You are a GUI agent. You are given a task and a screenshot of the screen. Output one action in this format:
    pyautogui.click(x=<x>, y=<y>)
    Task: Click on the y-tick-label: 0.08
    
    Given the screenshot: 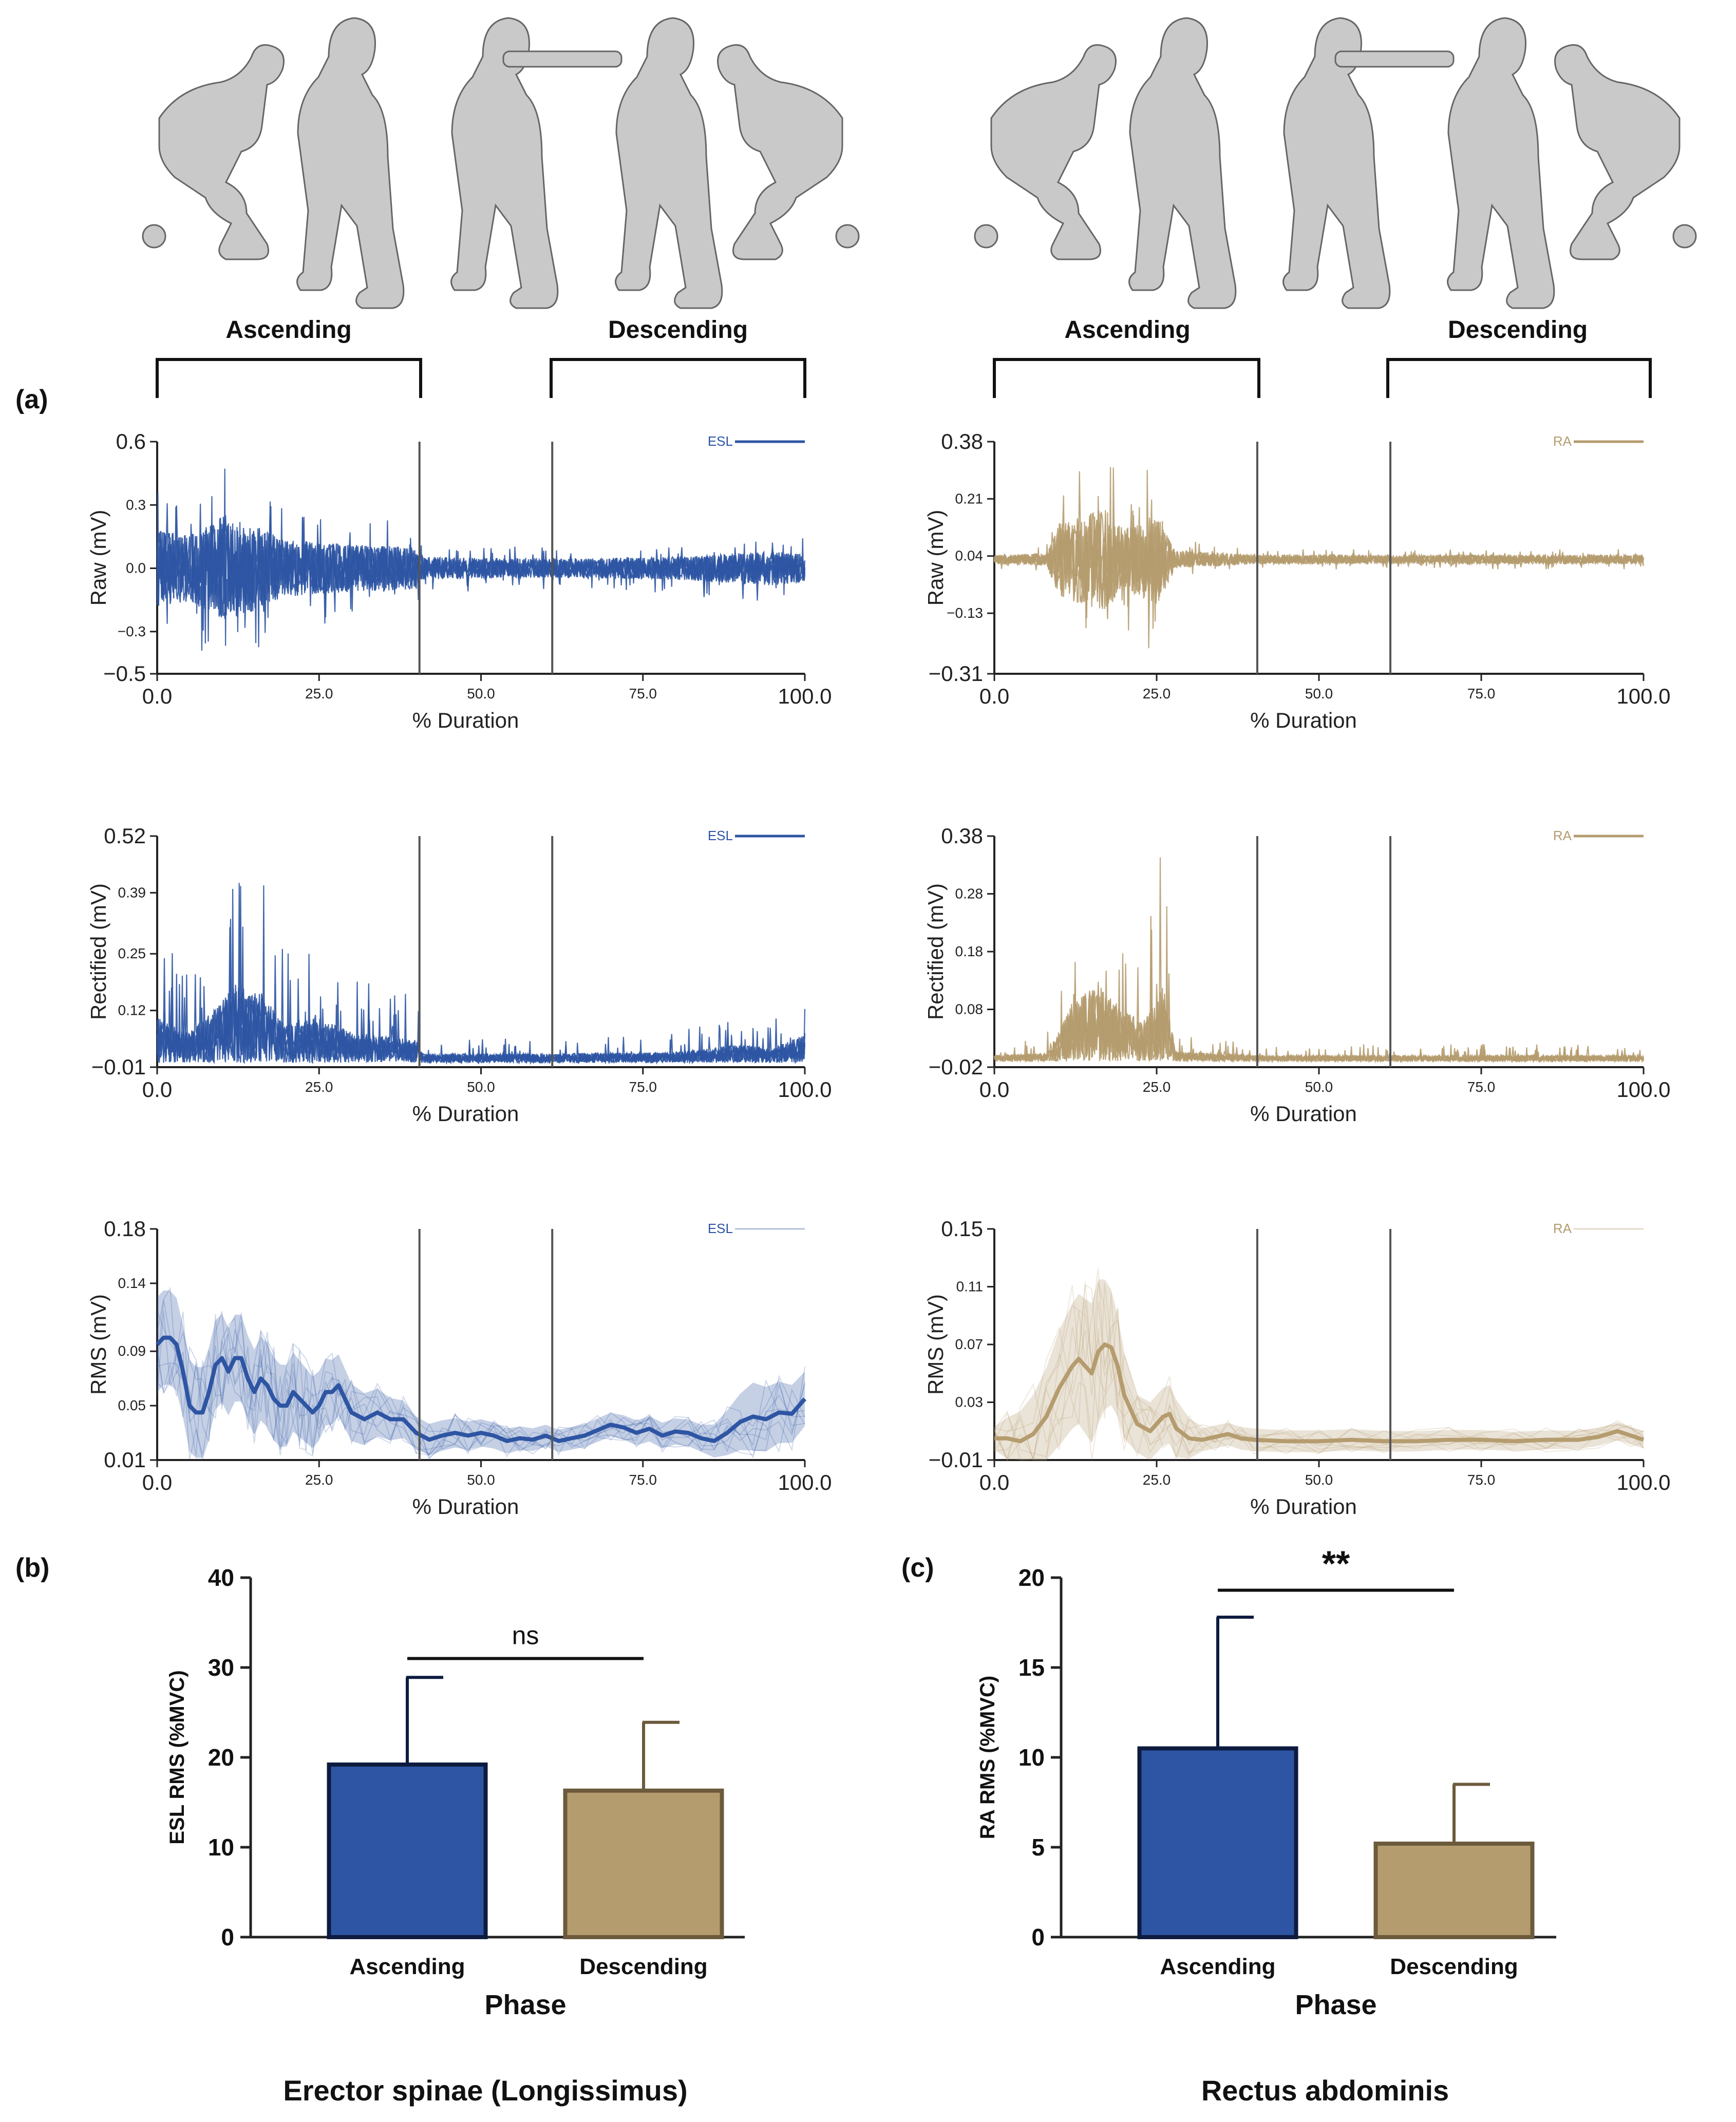 What is the action you would take?
    pyautogui.click(x=969, y=1009)
    